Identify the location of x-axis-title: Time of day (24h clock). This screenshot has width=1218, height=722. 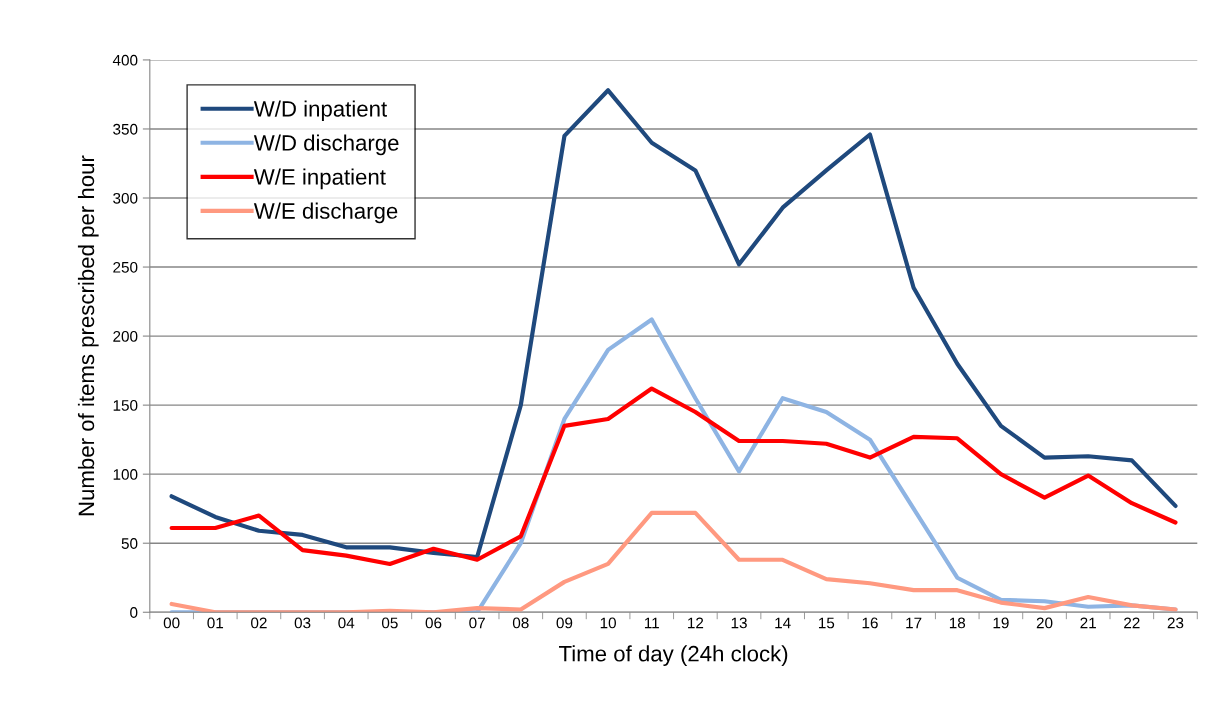
(673, 655).